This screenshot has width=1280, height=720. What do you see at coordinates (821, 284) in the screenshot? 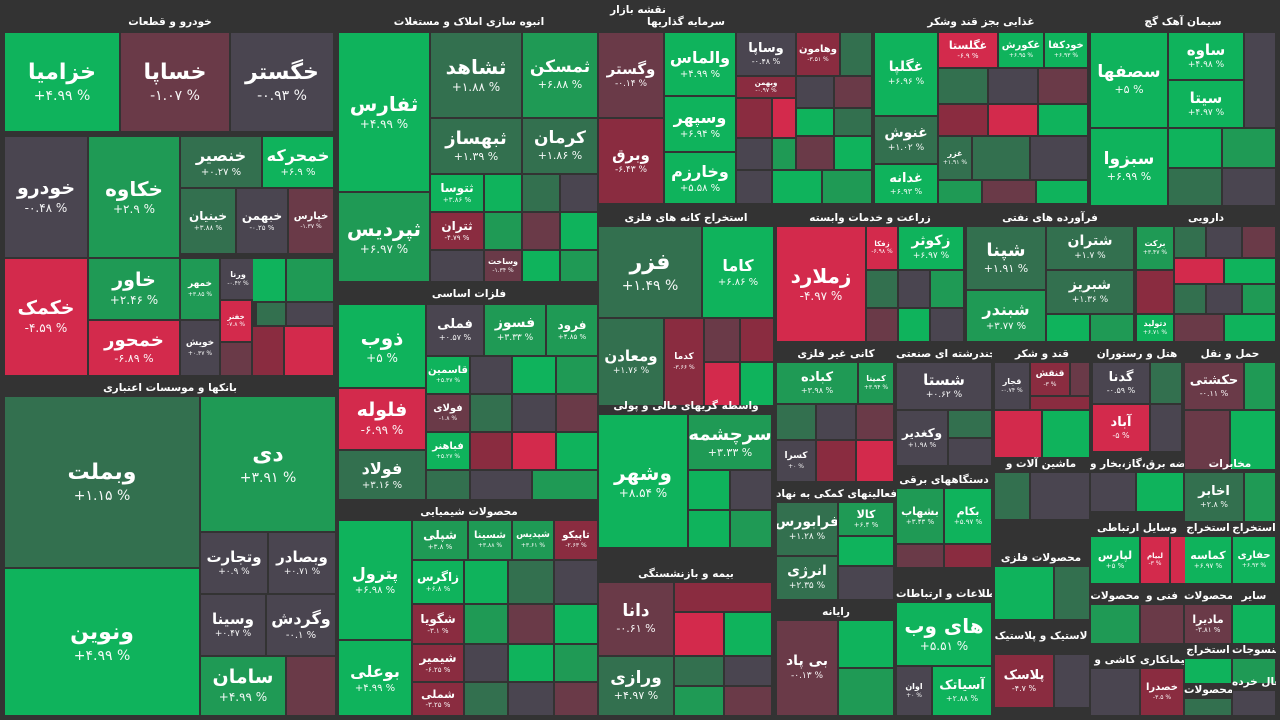
I see `stock-tile: زملارد -۴.۹۷ %` at bounding box center [821, 284].